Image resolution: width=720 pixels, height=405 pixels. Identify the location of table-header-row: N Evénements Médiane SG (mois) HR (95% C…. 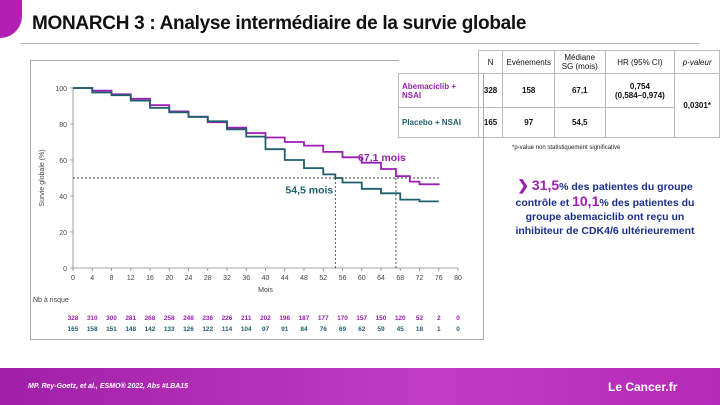
(559, 62).